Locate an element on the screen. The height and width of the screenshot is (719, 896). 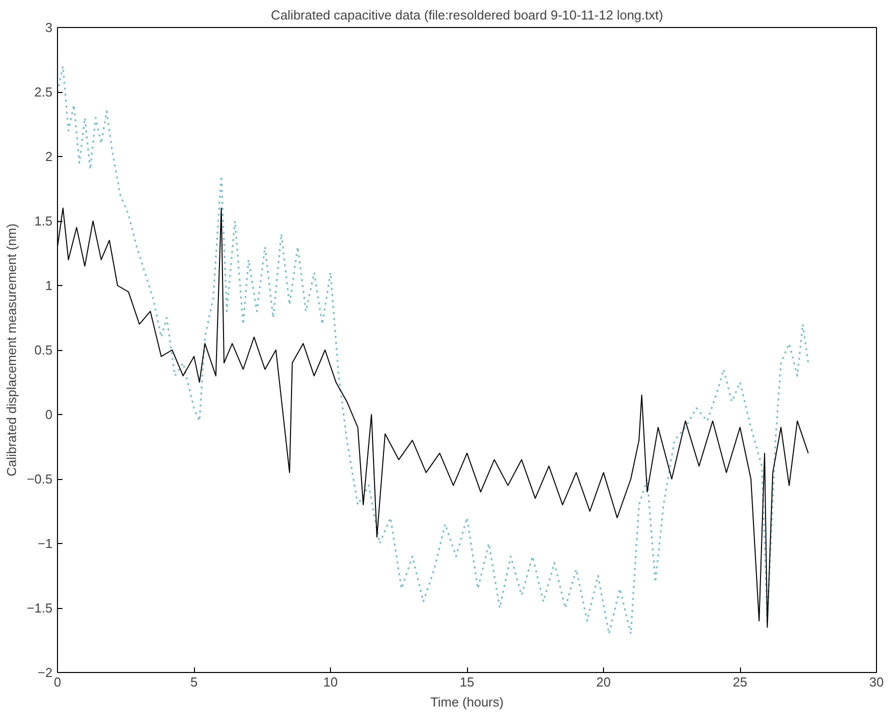
y-axis-title: Calibrated displacement measurement (nm) is located at coordinates (11, 350).